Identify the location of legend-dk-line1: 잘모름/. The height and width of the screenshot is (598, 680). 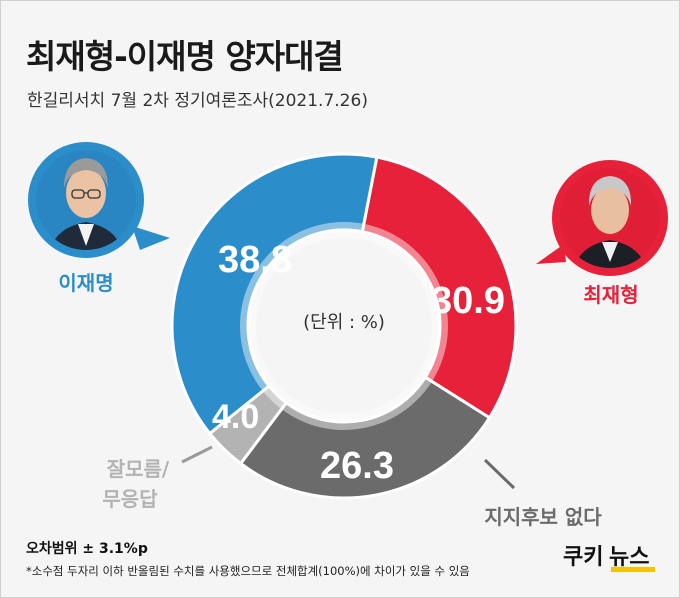
(138, 469).